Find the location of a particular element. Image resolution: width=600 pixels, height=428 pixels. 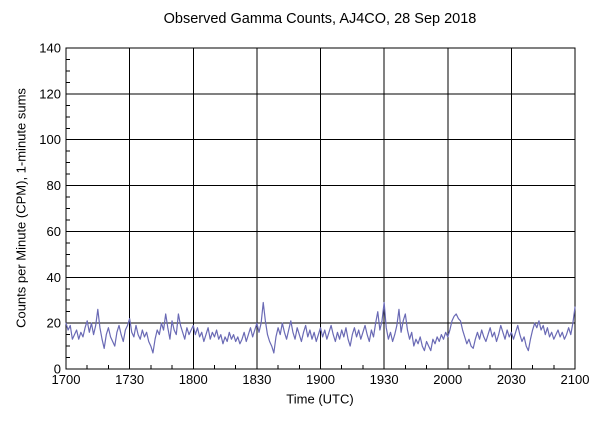

y-tick-label: 80 is located at coordinates (54, 185).